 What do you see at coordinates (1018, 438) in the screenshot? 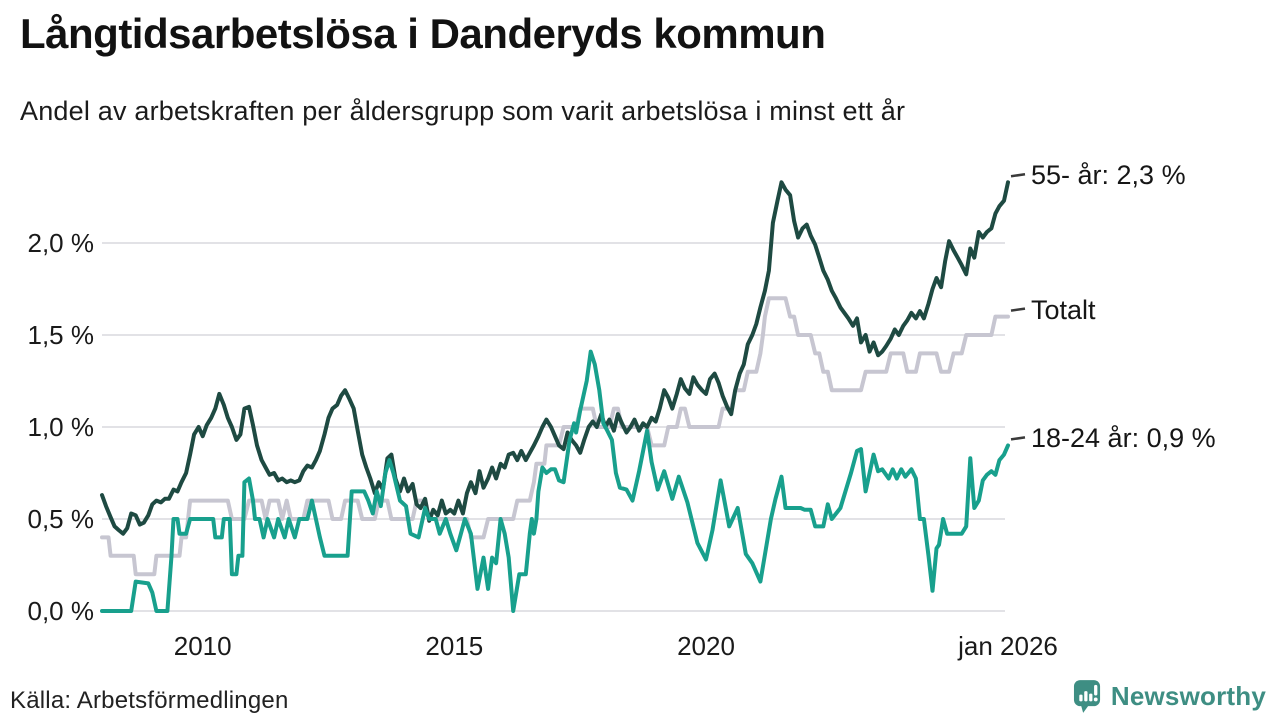
I see `series-label-dash-18-24-ar` at bounding box center [1018, 438].